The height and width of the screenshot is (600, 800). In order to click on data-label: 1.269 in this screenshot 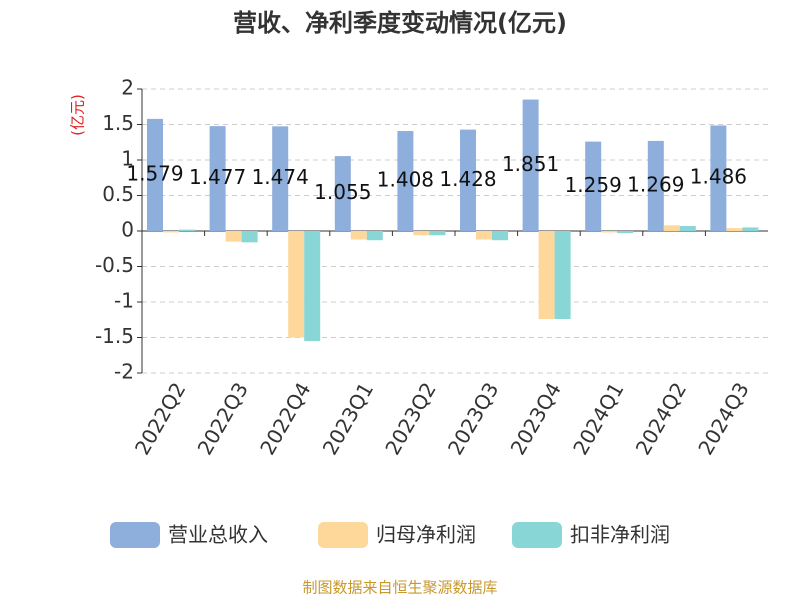, I will do `click(655, 184)`.